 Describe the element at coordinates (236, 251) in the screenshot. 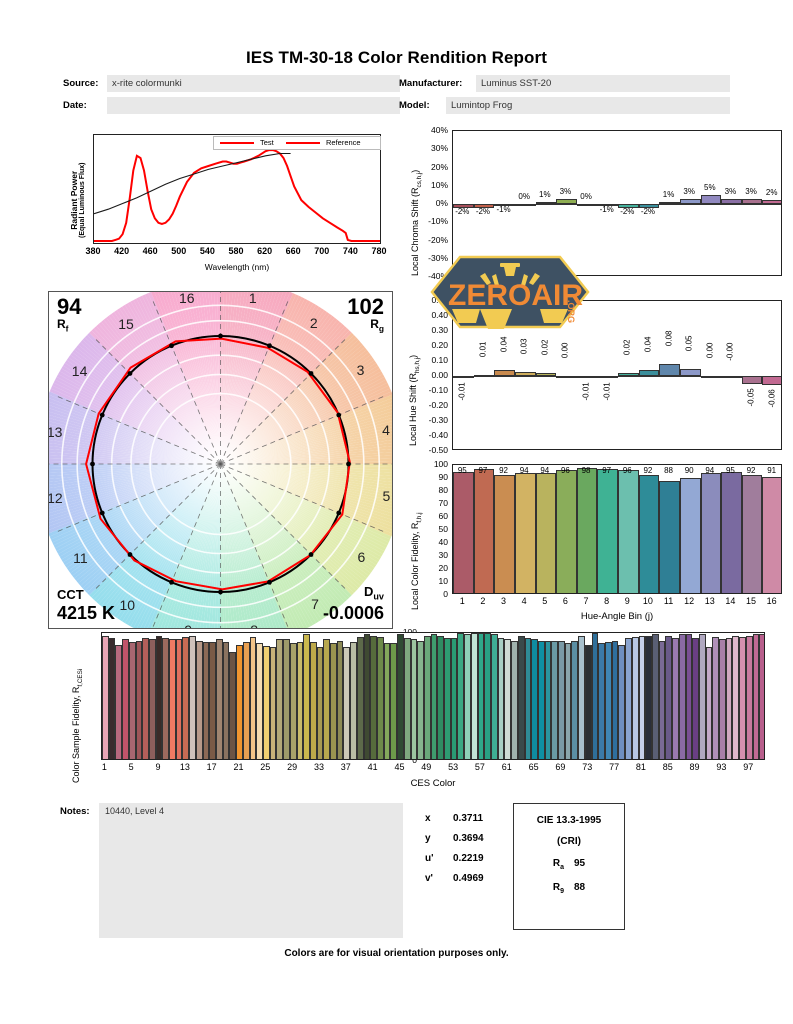

I see `spd-xtick: 580` at that location.